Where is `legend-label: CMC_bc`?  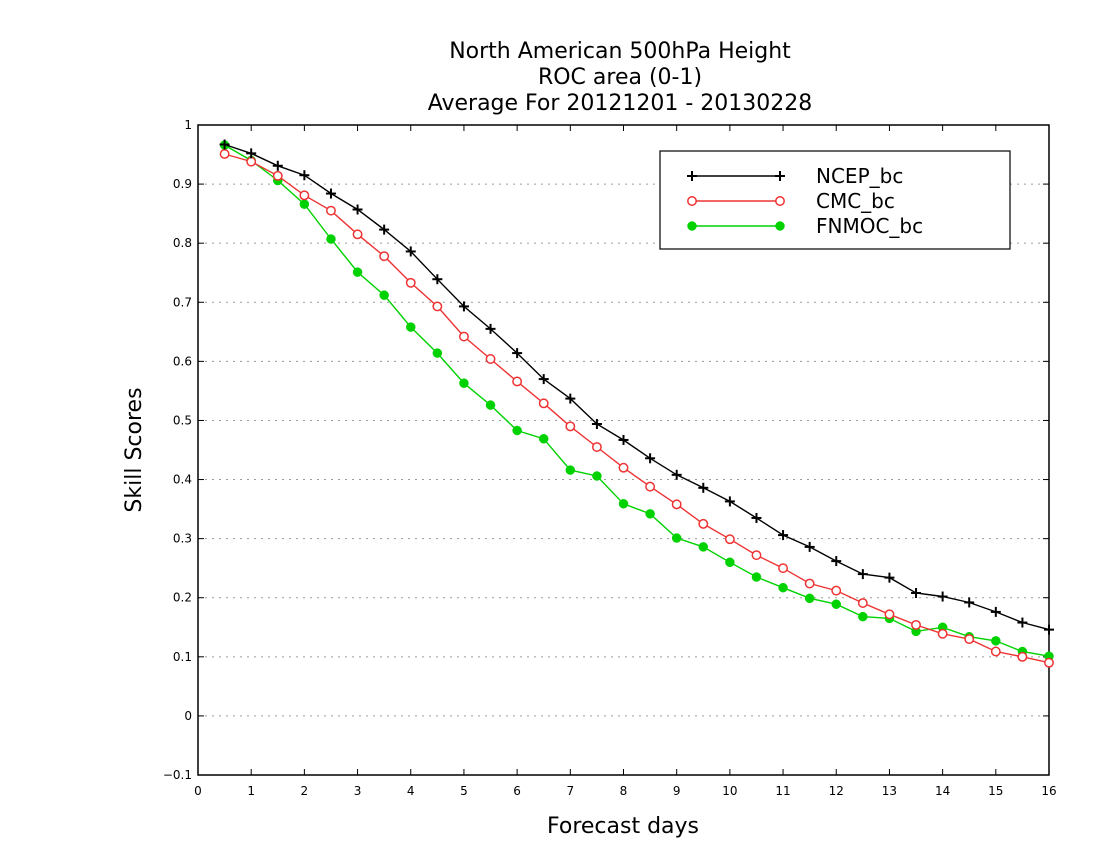 legend-label: CMC_bc is located at coordinates (855, 201).